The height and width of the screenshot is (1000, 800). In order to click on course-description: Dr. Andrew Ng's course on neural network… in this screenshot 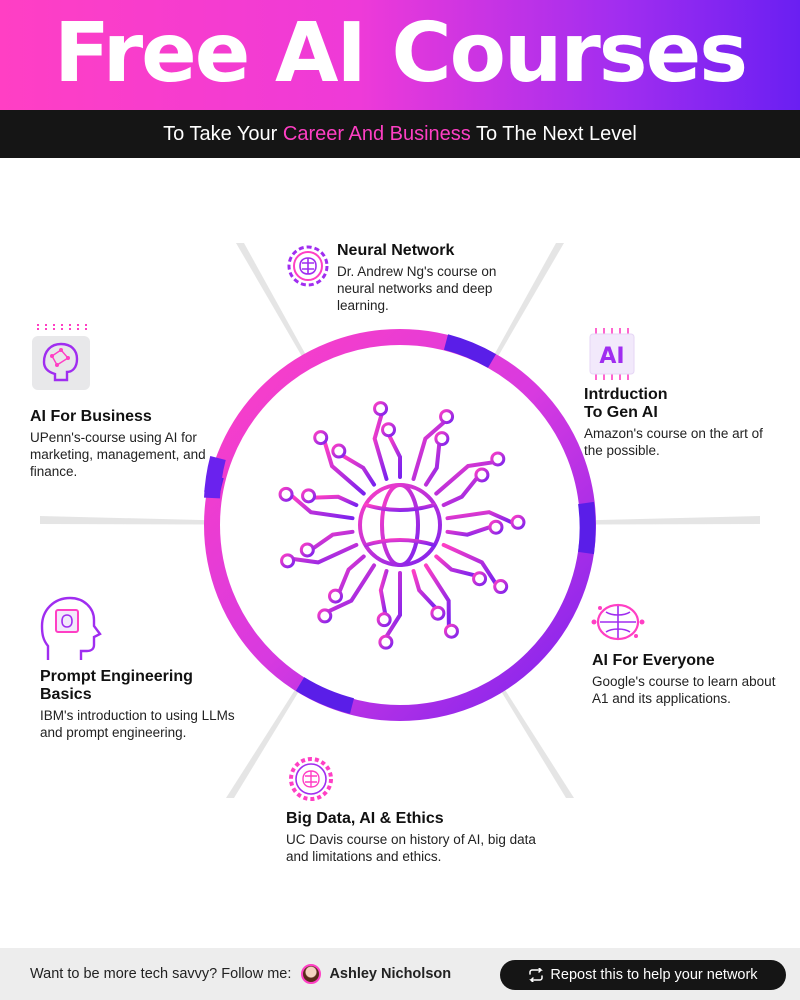, I will do `click(417, 288)`.